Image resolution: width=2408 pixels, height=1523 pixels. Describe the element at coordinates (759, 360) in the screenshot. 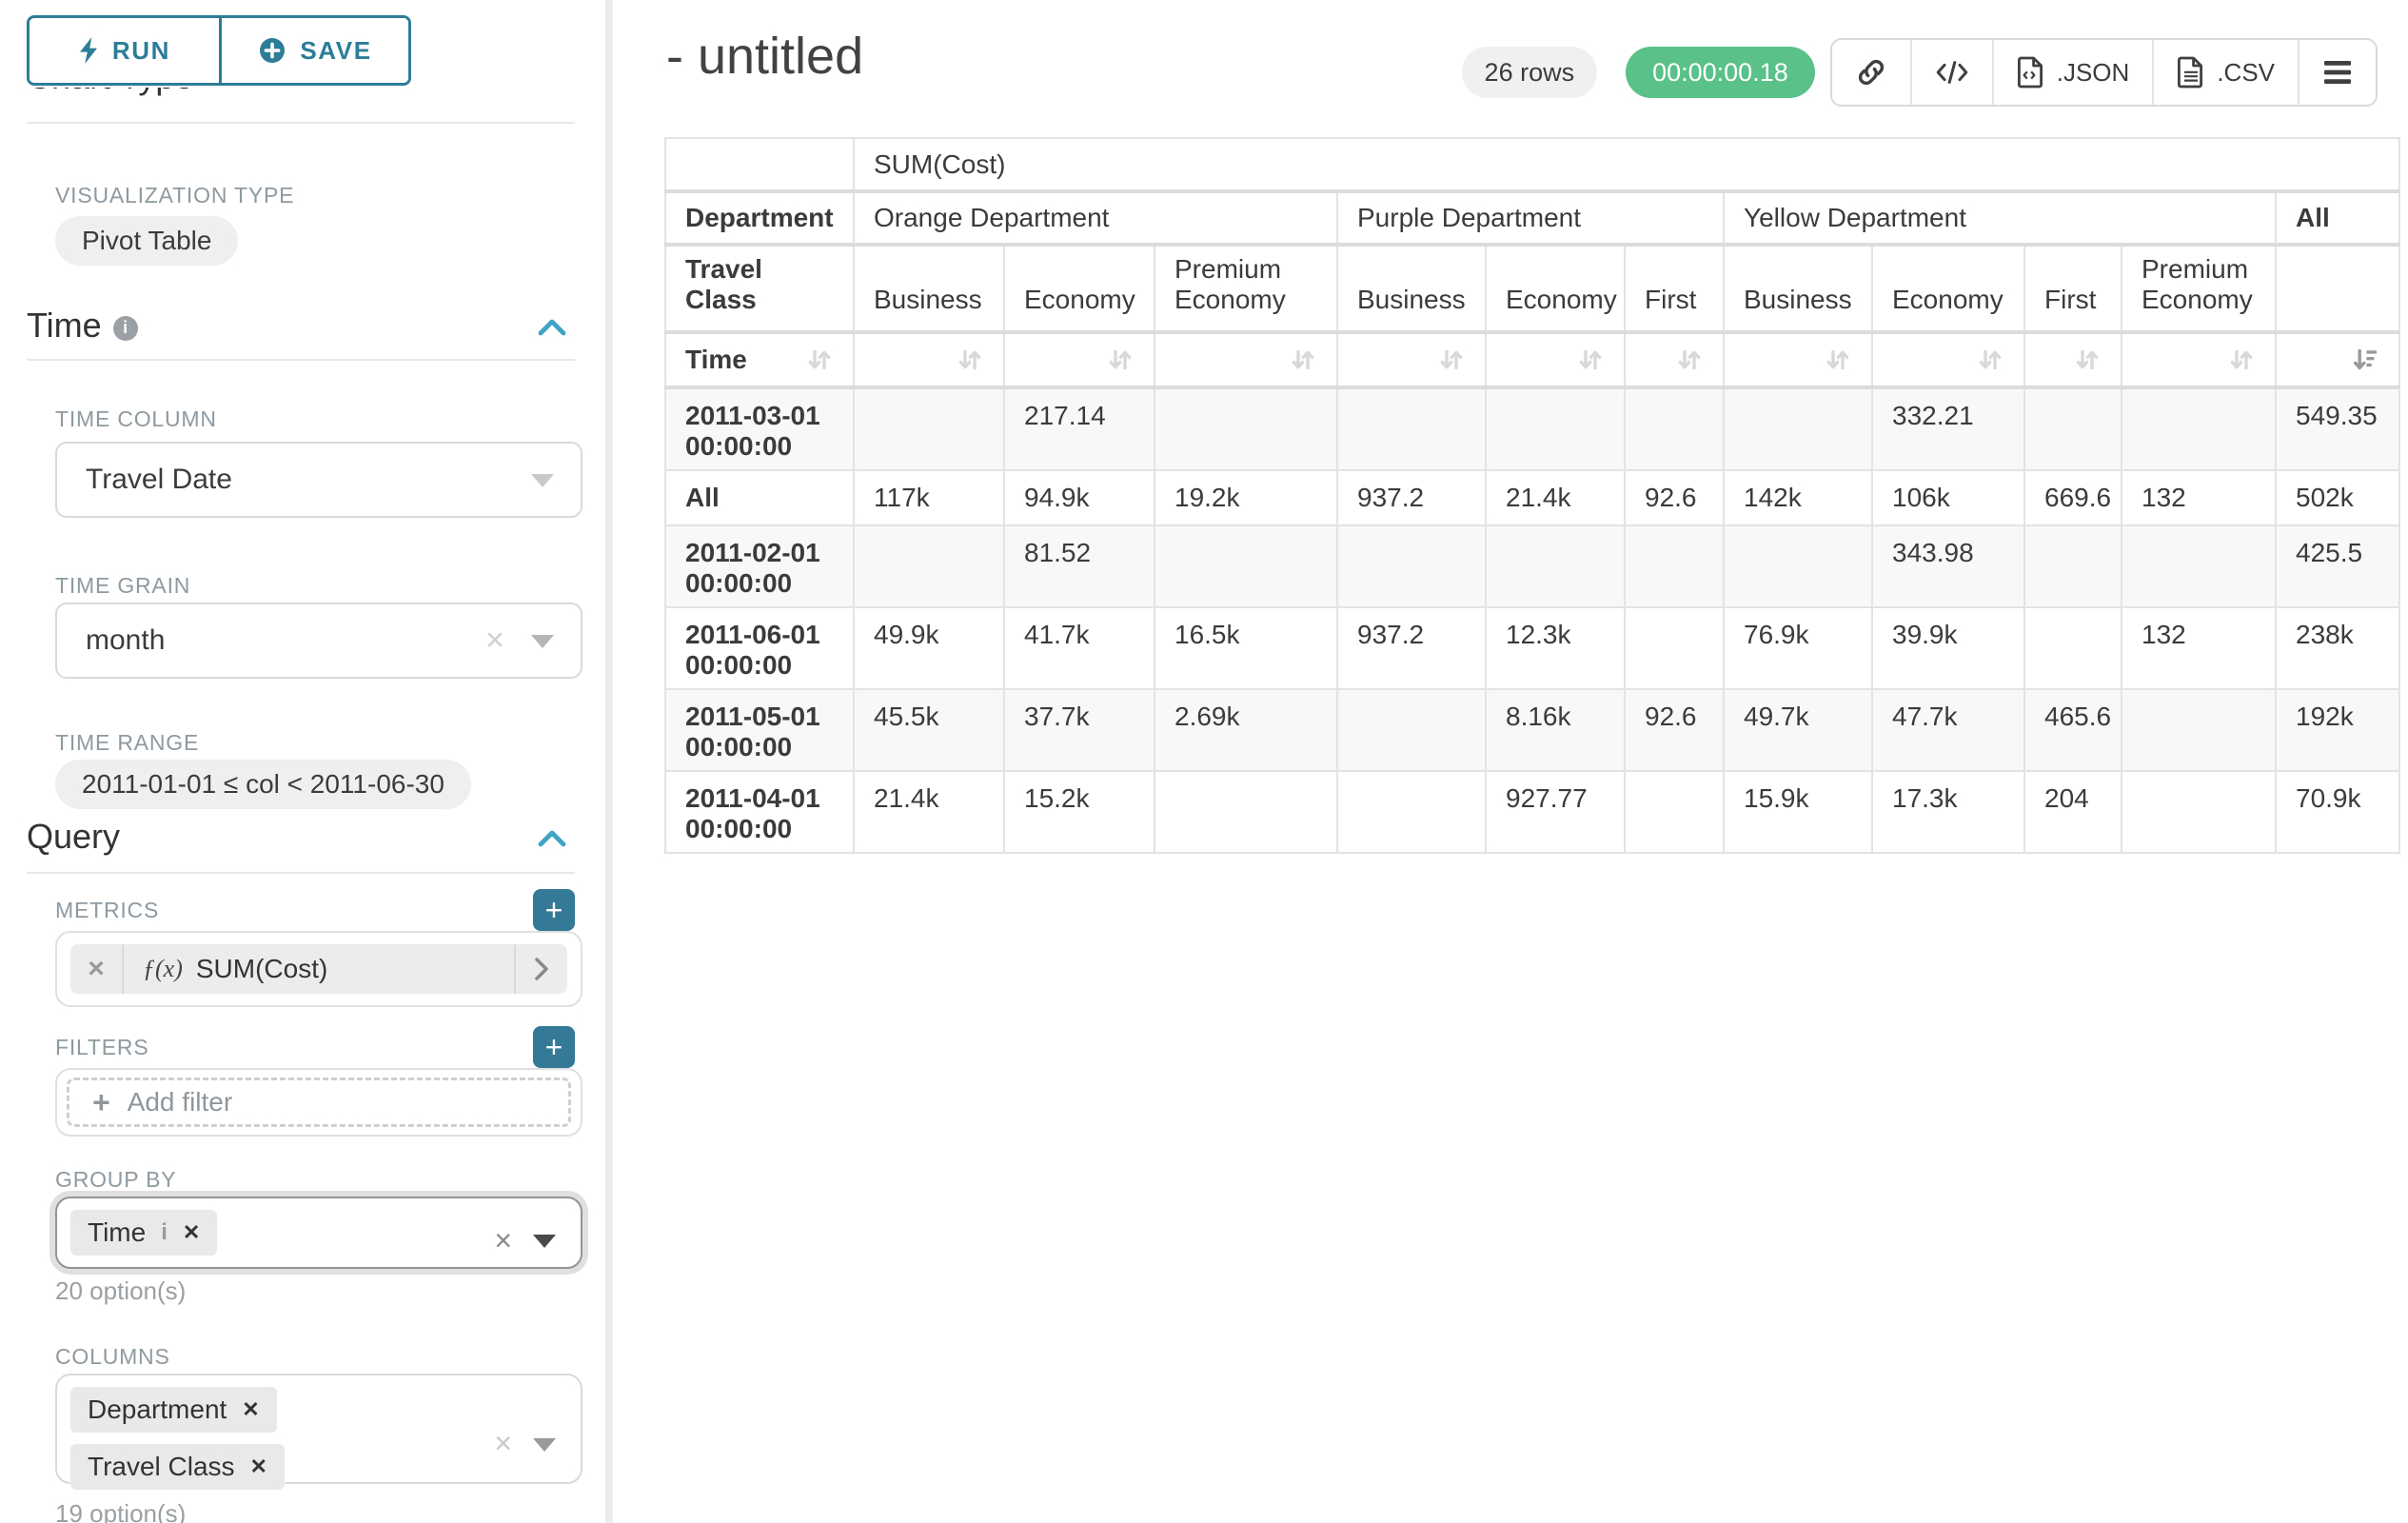

I see `pivot-row-dim-sort-cell: Time` at that location.